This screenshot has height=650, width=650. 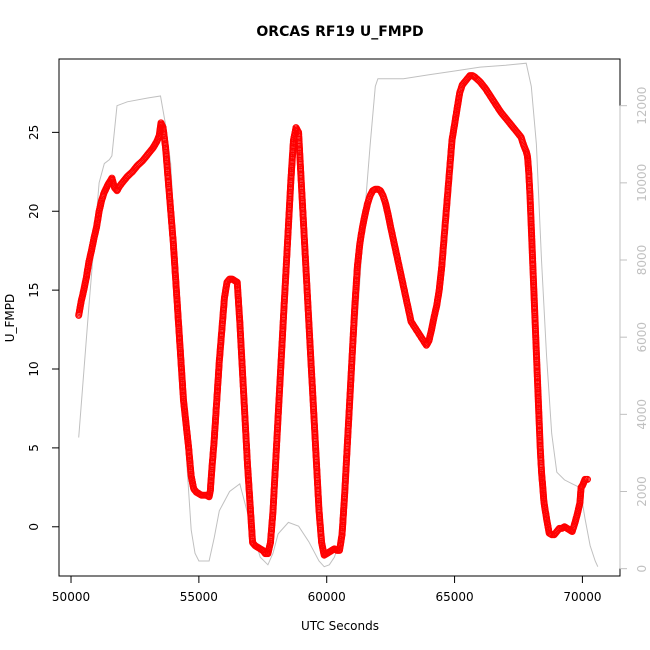 I want to click on chart-title: ORCAS RF19 U_FMPD, so click(x=339, y=32).